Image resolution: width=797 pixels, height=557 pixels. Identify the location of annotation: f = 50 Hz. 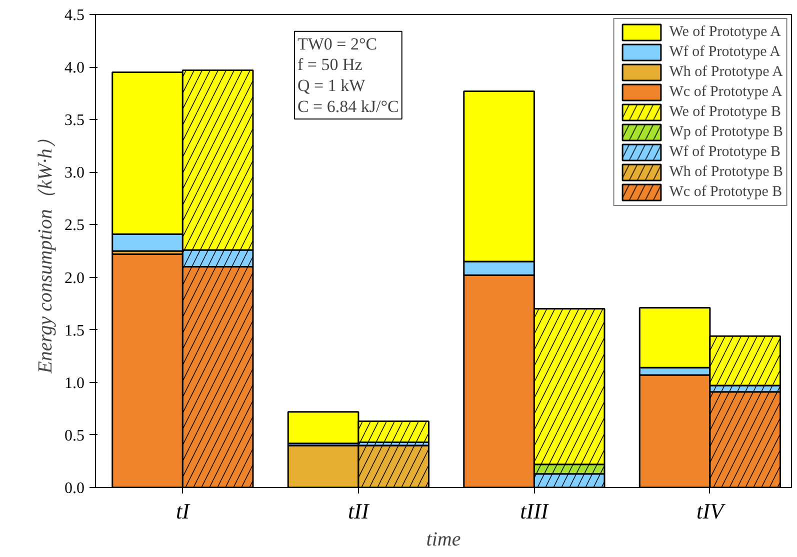
(330, 64).